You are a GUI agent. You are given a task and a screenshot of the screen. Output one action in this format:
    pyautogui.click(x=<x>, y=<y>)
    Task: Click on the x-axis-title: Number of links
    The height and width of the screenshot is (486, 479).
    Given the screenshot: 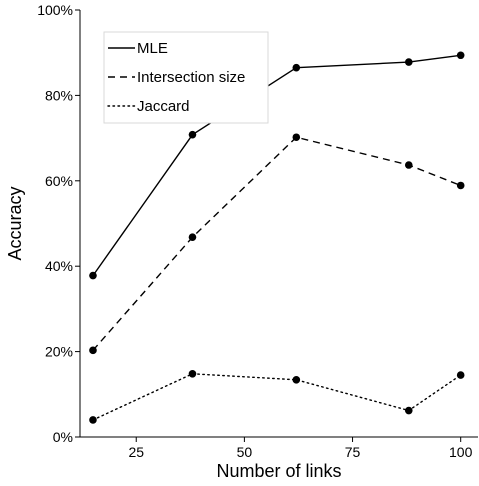 What is the action you would take?
    pyautogui.click(x=278, y=471)
    